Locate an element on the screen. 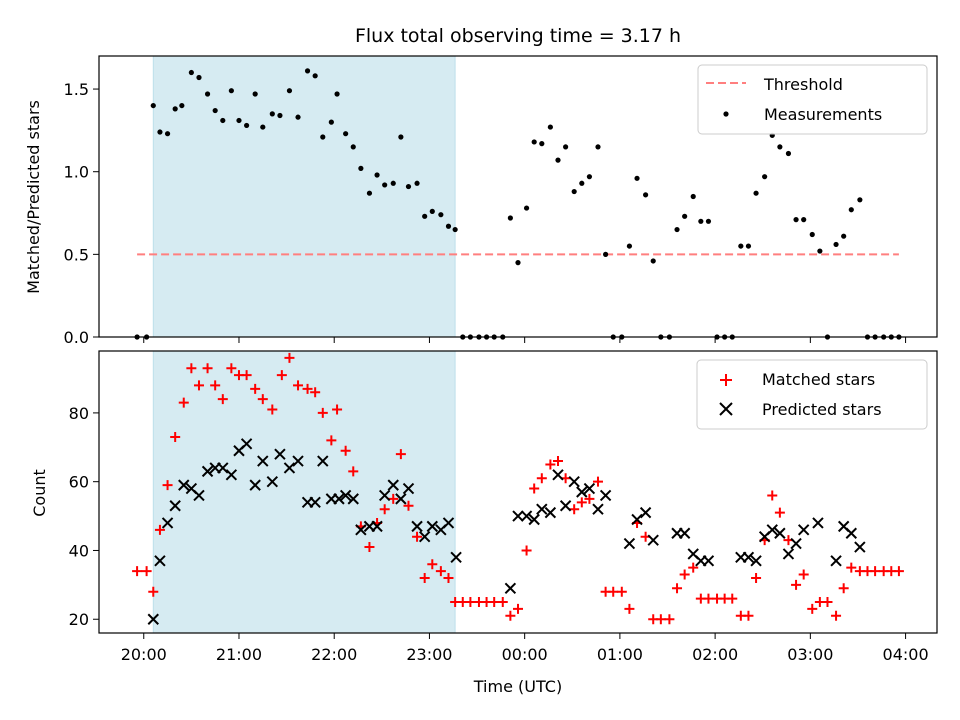 The image size is (960, 720). bottom-y-axis-label: Count is located at coordinates (39, 493).